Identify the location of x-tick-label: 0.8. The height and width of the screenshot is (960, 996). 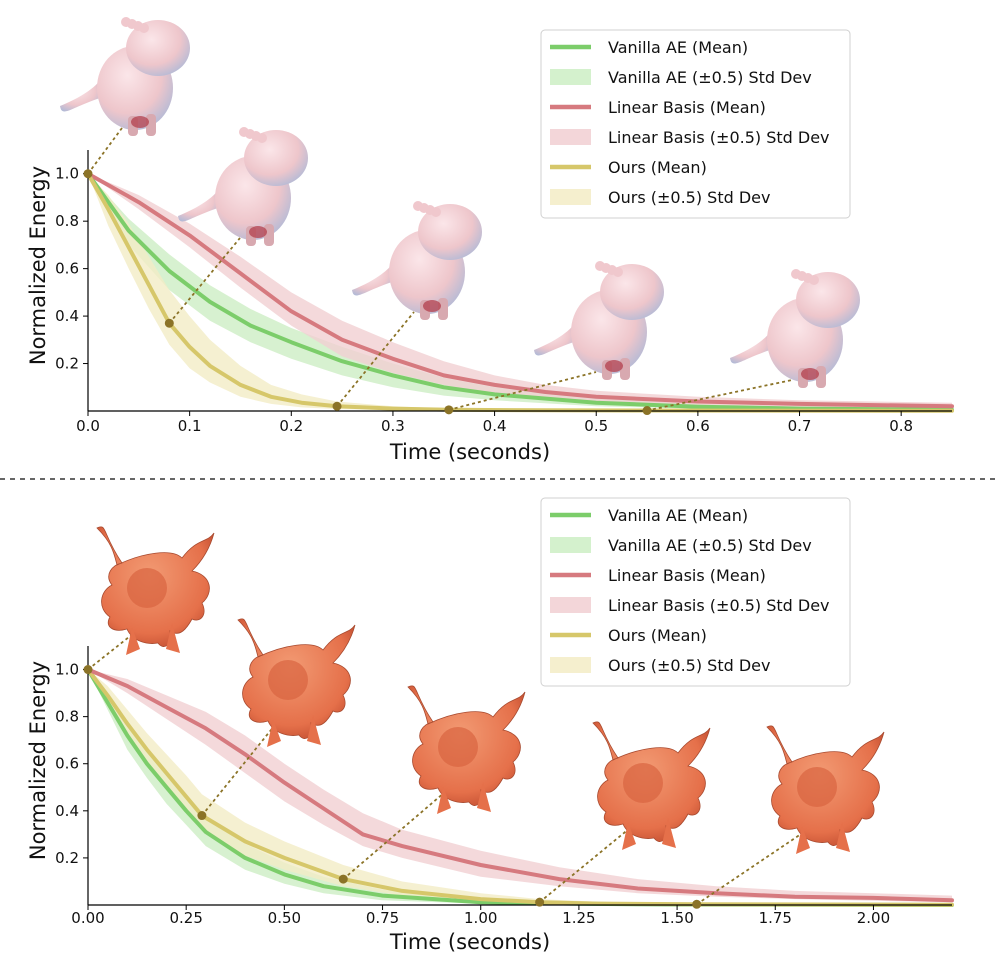
(901, 426).